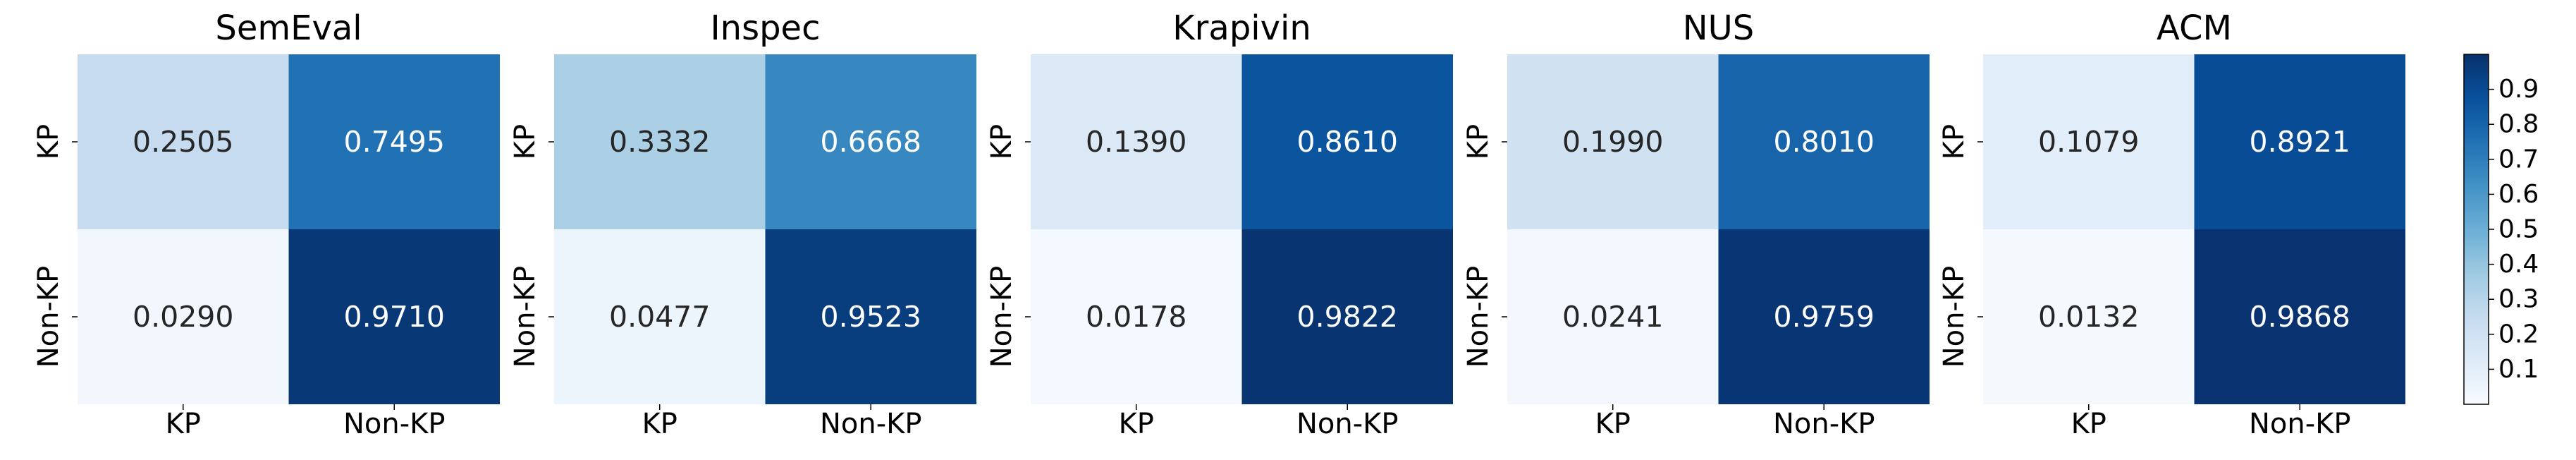  I want to click on panel-title: NUS, so click(1719, 28).